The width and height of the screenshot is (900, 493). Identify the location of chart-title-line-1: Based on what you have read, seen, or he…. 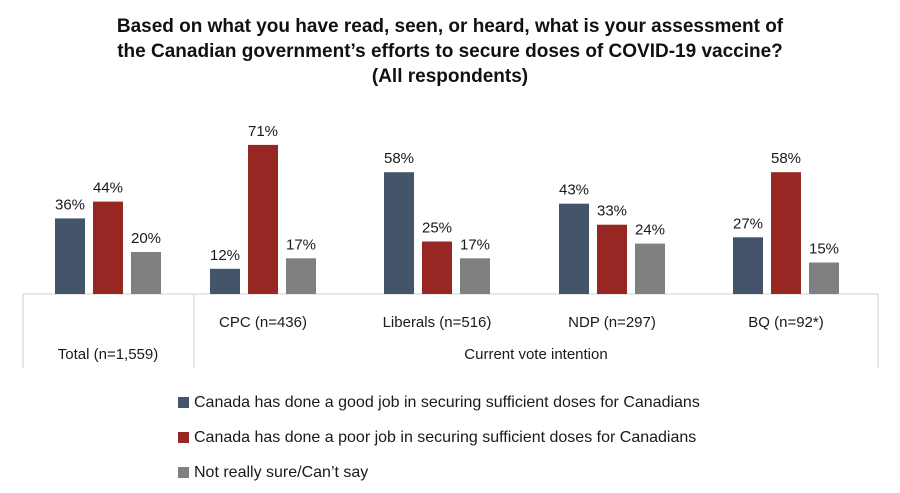
(450, 26).